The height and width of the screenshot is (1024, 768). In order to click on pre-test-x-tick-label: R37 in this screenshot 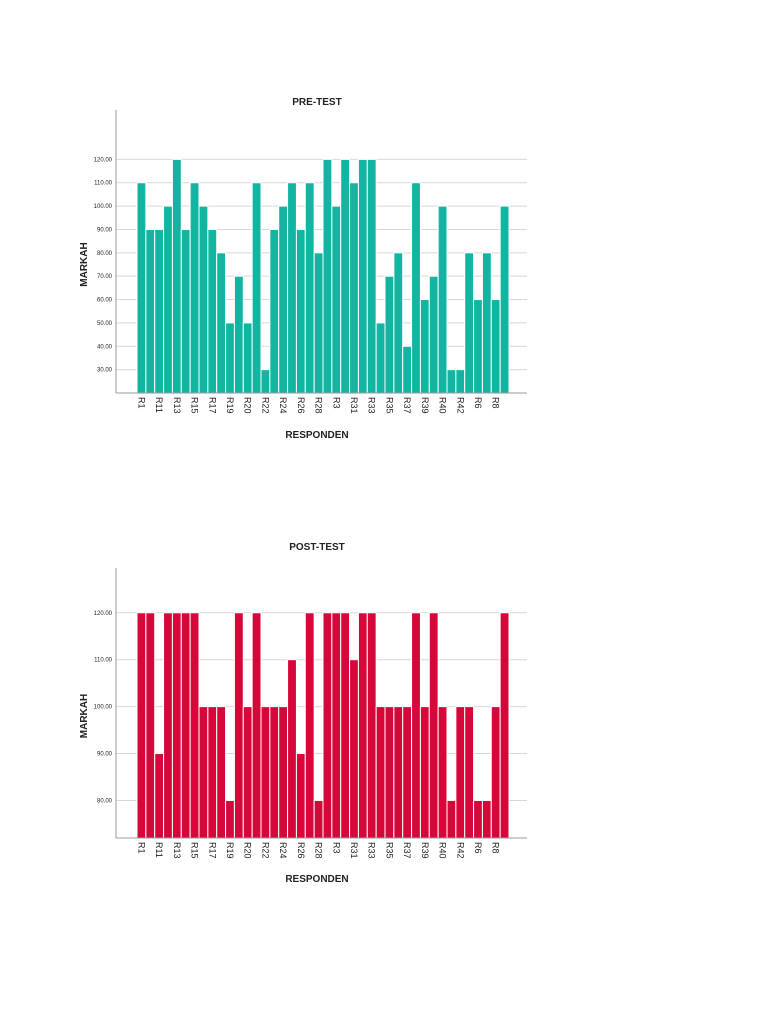, I will do `click(407, 405)`.